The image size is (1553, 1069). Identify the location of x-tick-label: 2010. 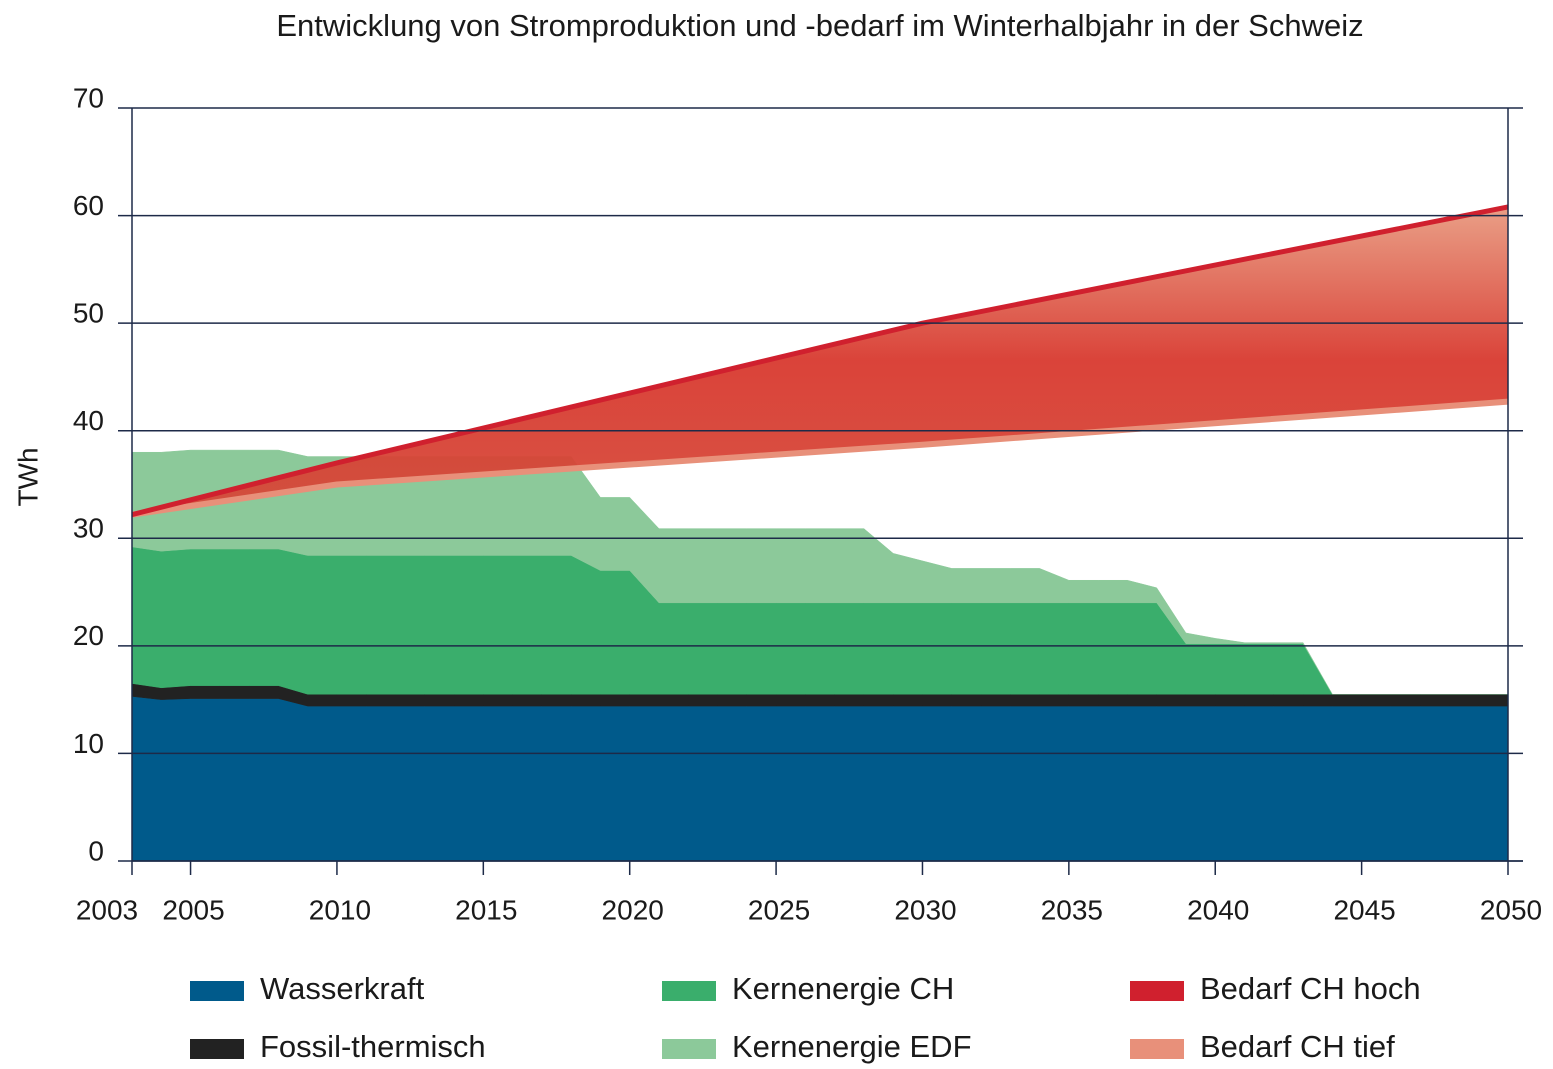
(340, 909).